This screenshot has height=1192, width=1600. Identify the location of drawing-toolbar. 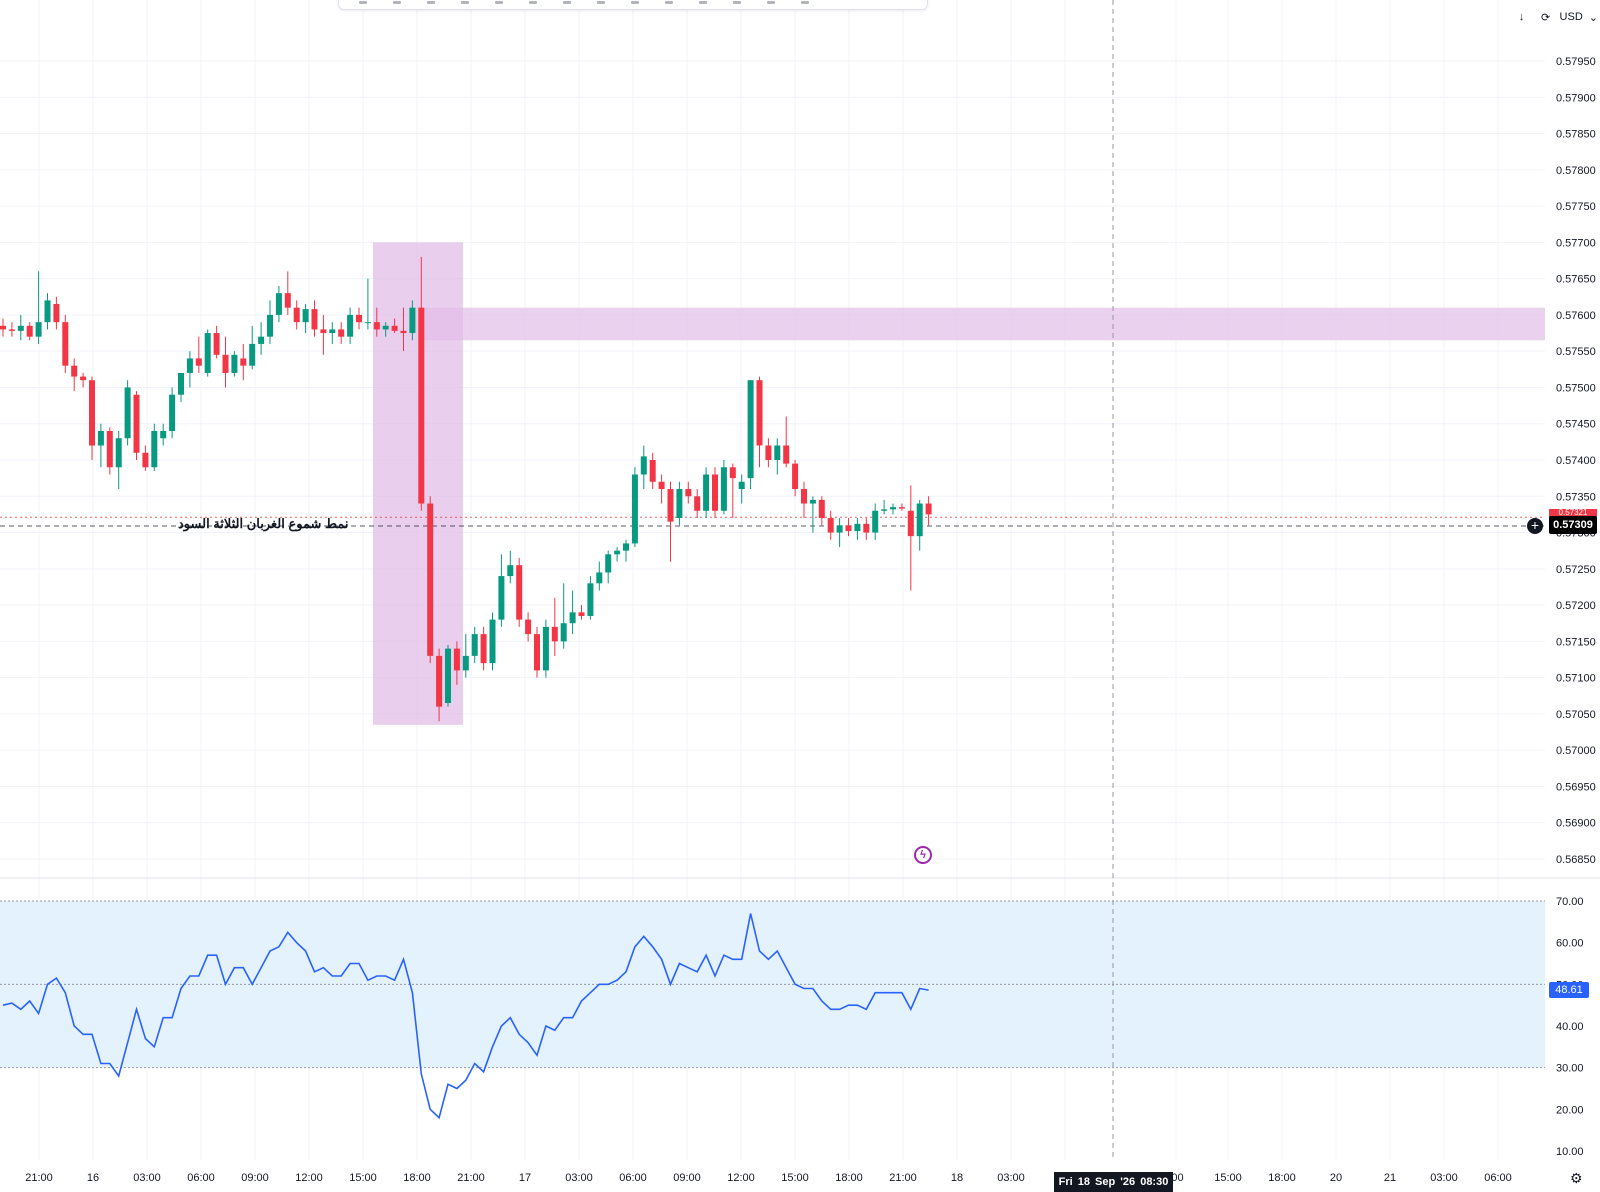
(633, 5).